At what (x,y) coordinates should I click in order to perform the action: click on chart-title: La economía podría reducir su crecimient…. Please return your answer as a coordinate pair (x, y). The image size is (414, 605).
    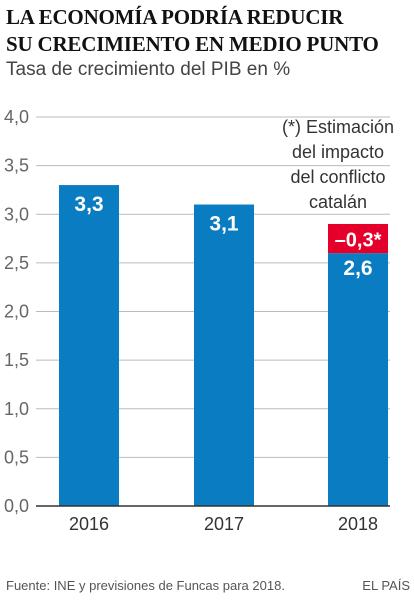
    Looking at the image, I should click on (208, 31).